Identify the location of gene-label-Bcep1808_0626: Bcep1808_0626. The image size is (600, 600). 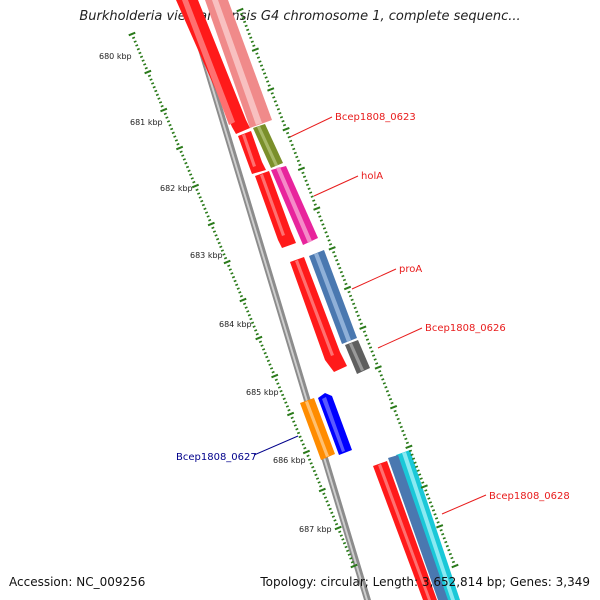
(465, 328).